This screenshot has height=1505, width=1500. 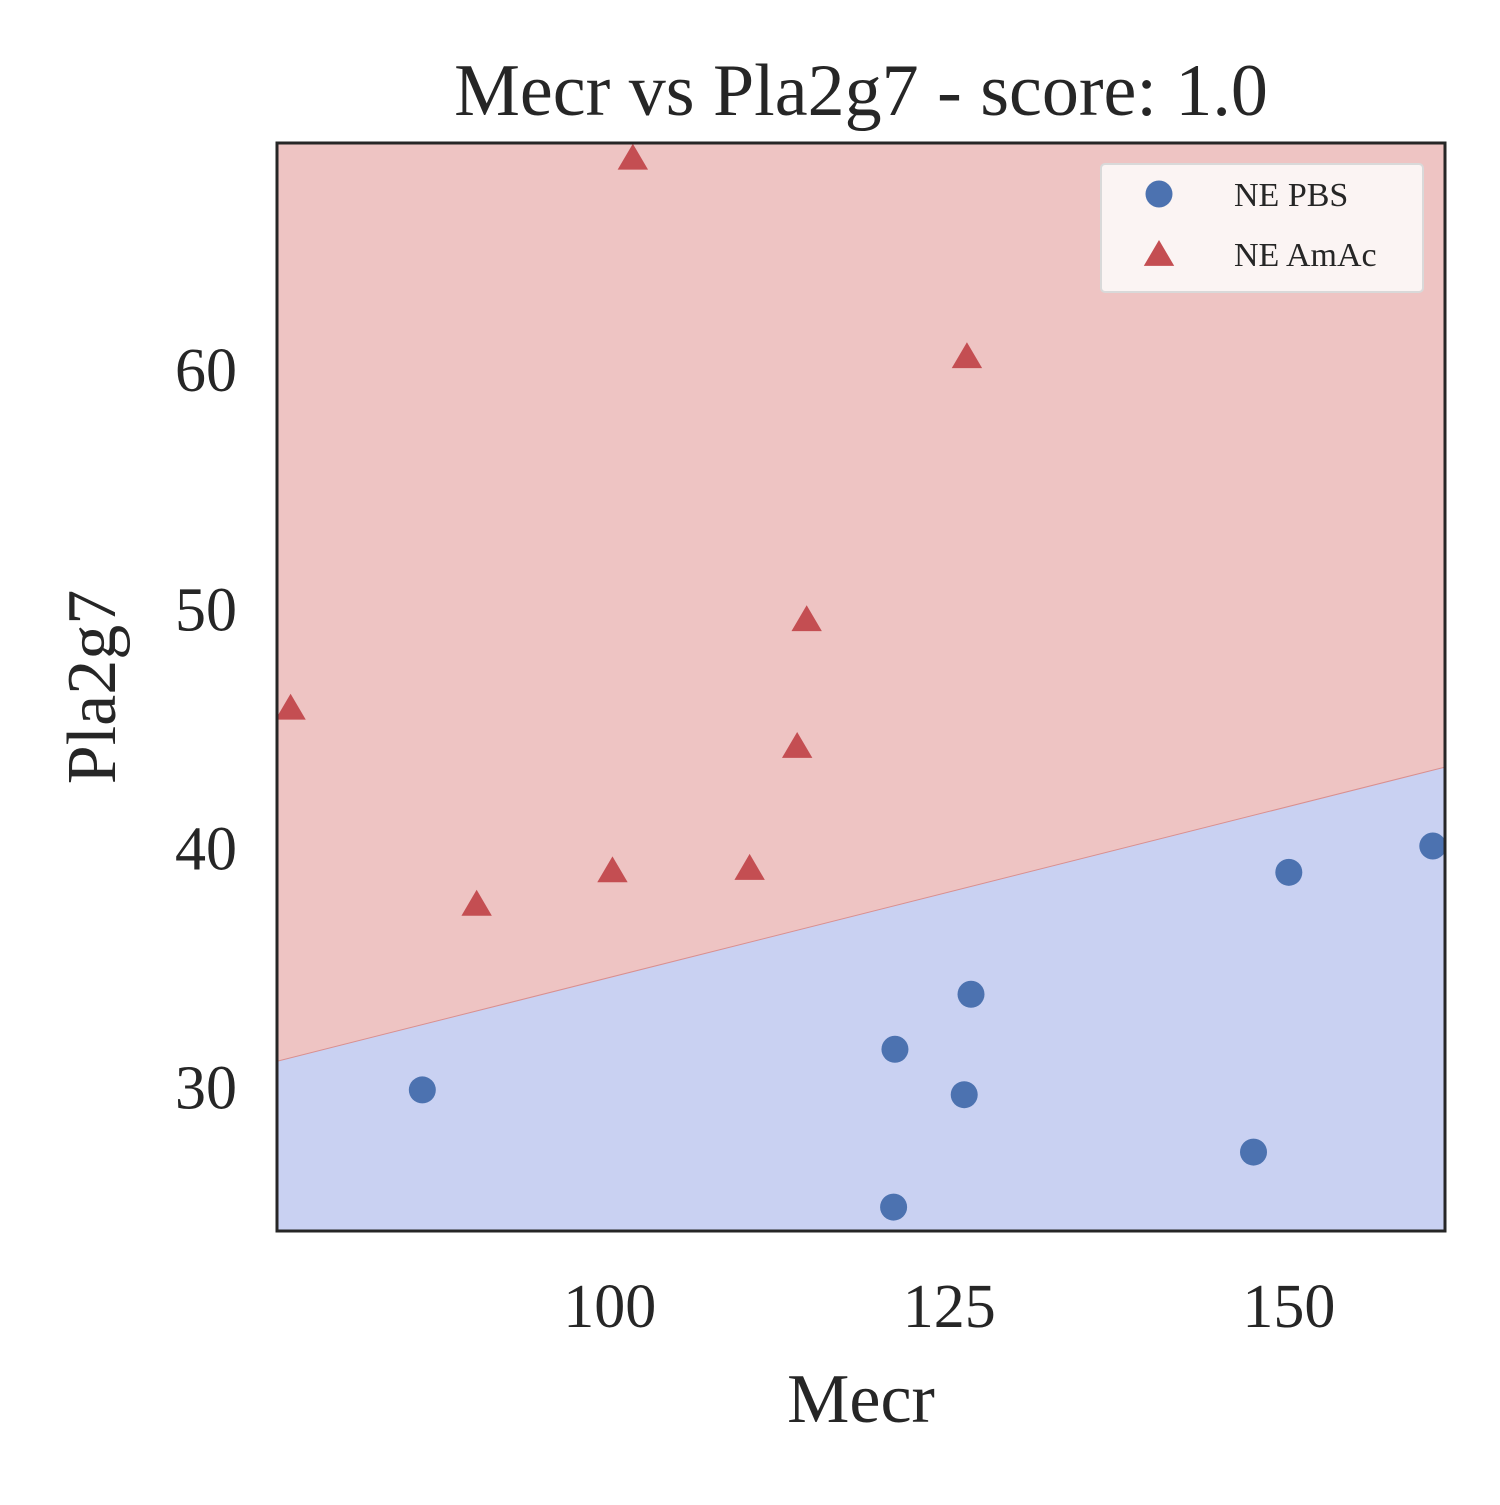 What do you see at coordinates (206, 729) in the screenshot?
I see `y-axis-ticks: 30 40 50 60` at bounding box center [206, 729].